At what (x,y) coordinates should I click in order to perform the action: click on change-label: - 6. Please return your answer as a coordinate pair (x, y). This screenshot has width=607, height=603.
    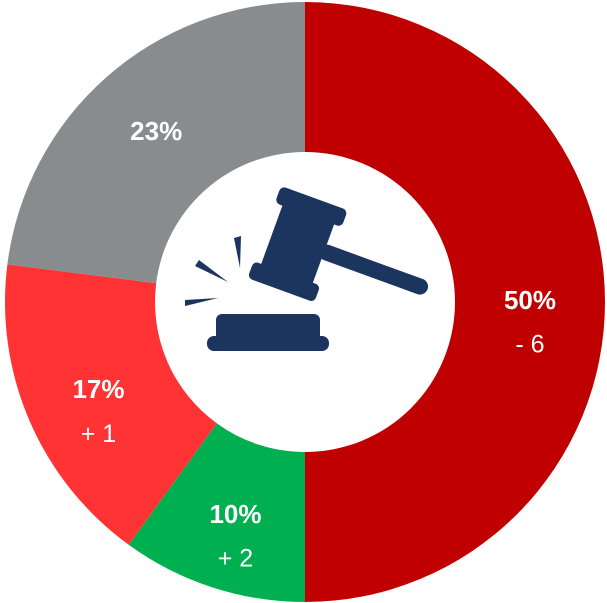
    Looking at the image, I should click on (529, 345).